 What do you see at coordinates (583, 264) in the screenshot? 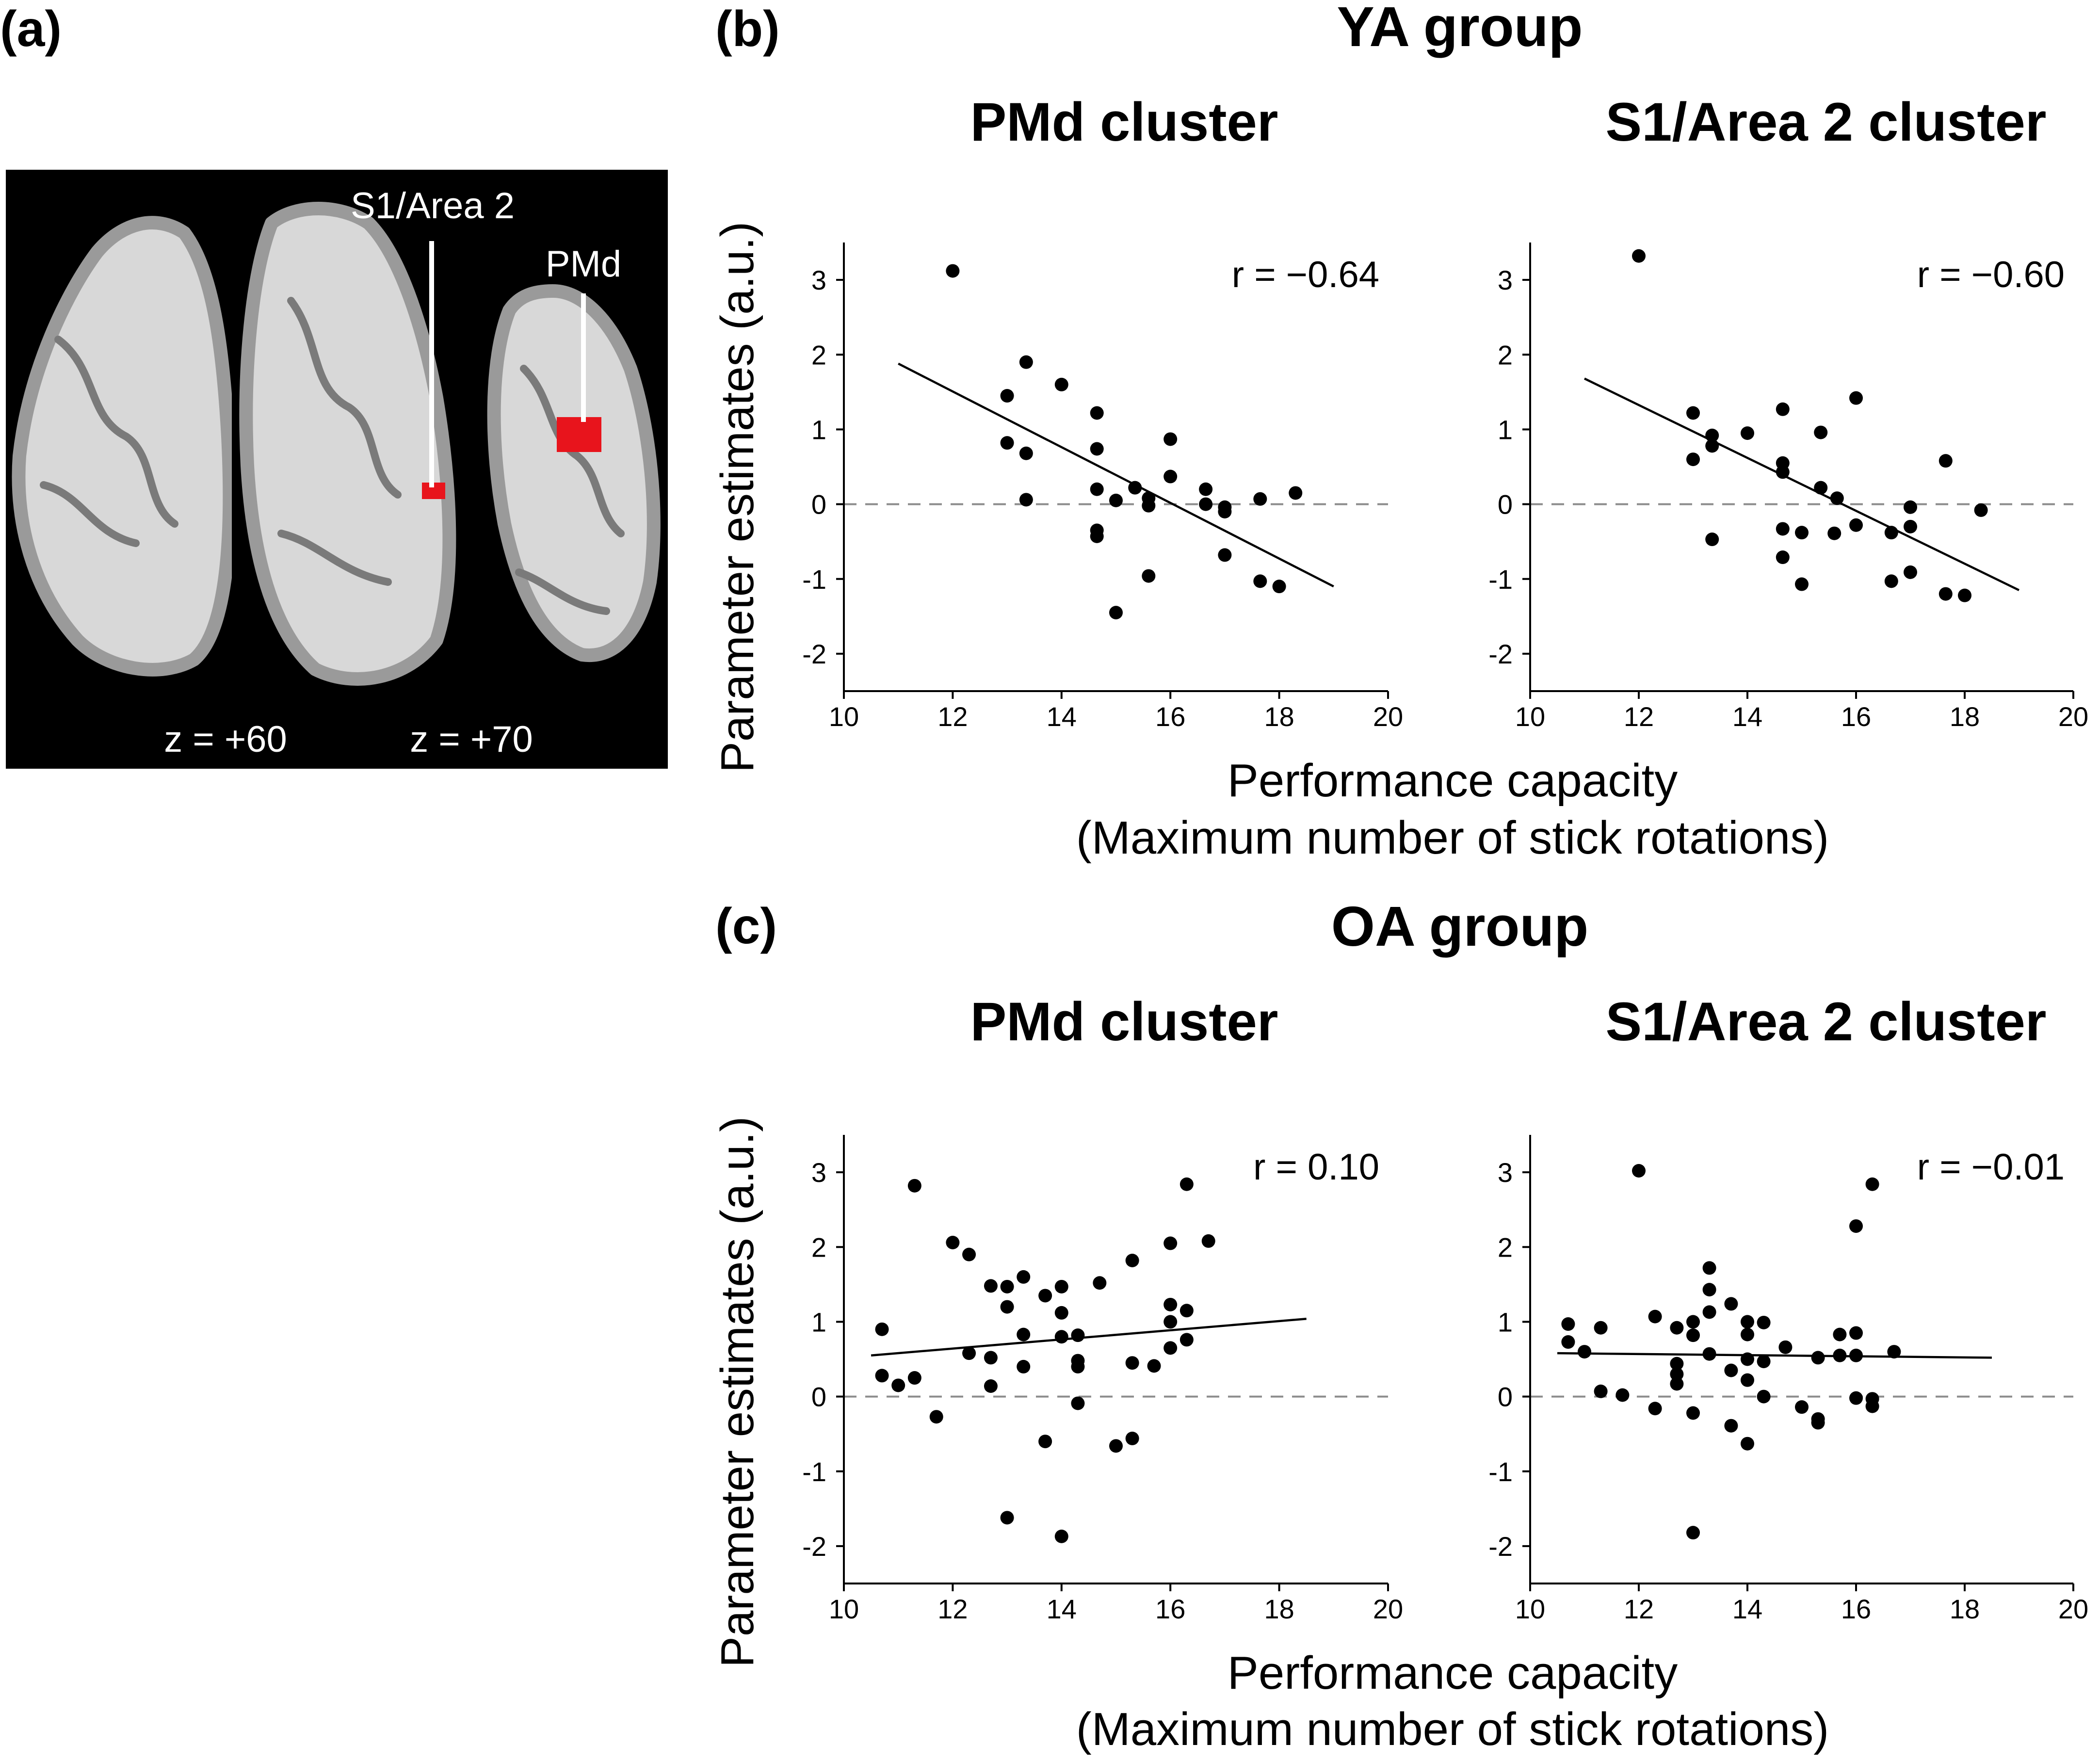
I see `pmd-label: PMd` at bounding box center [583, 264].